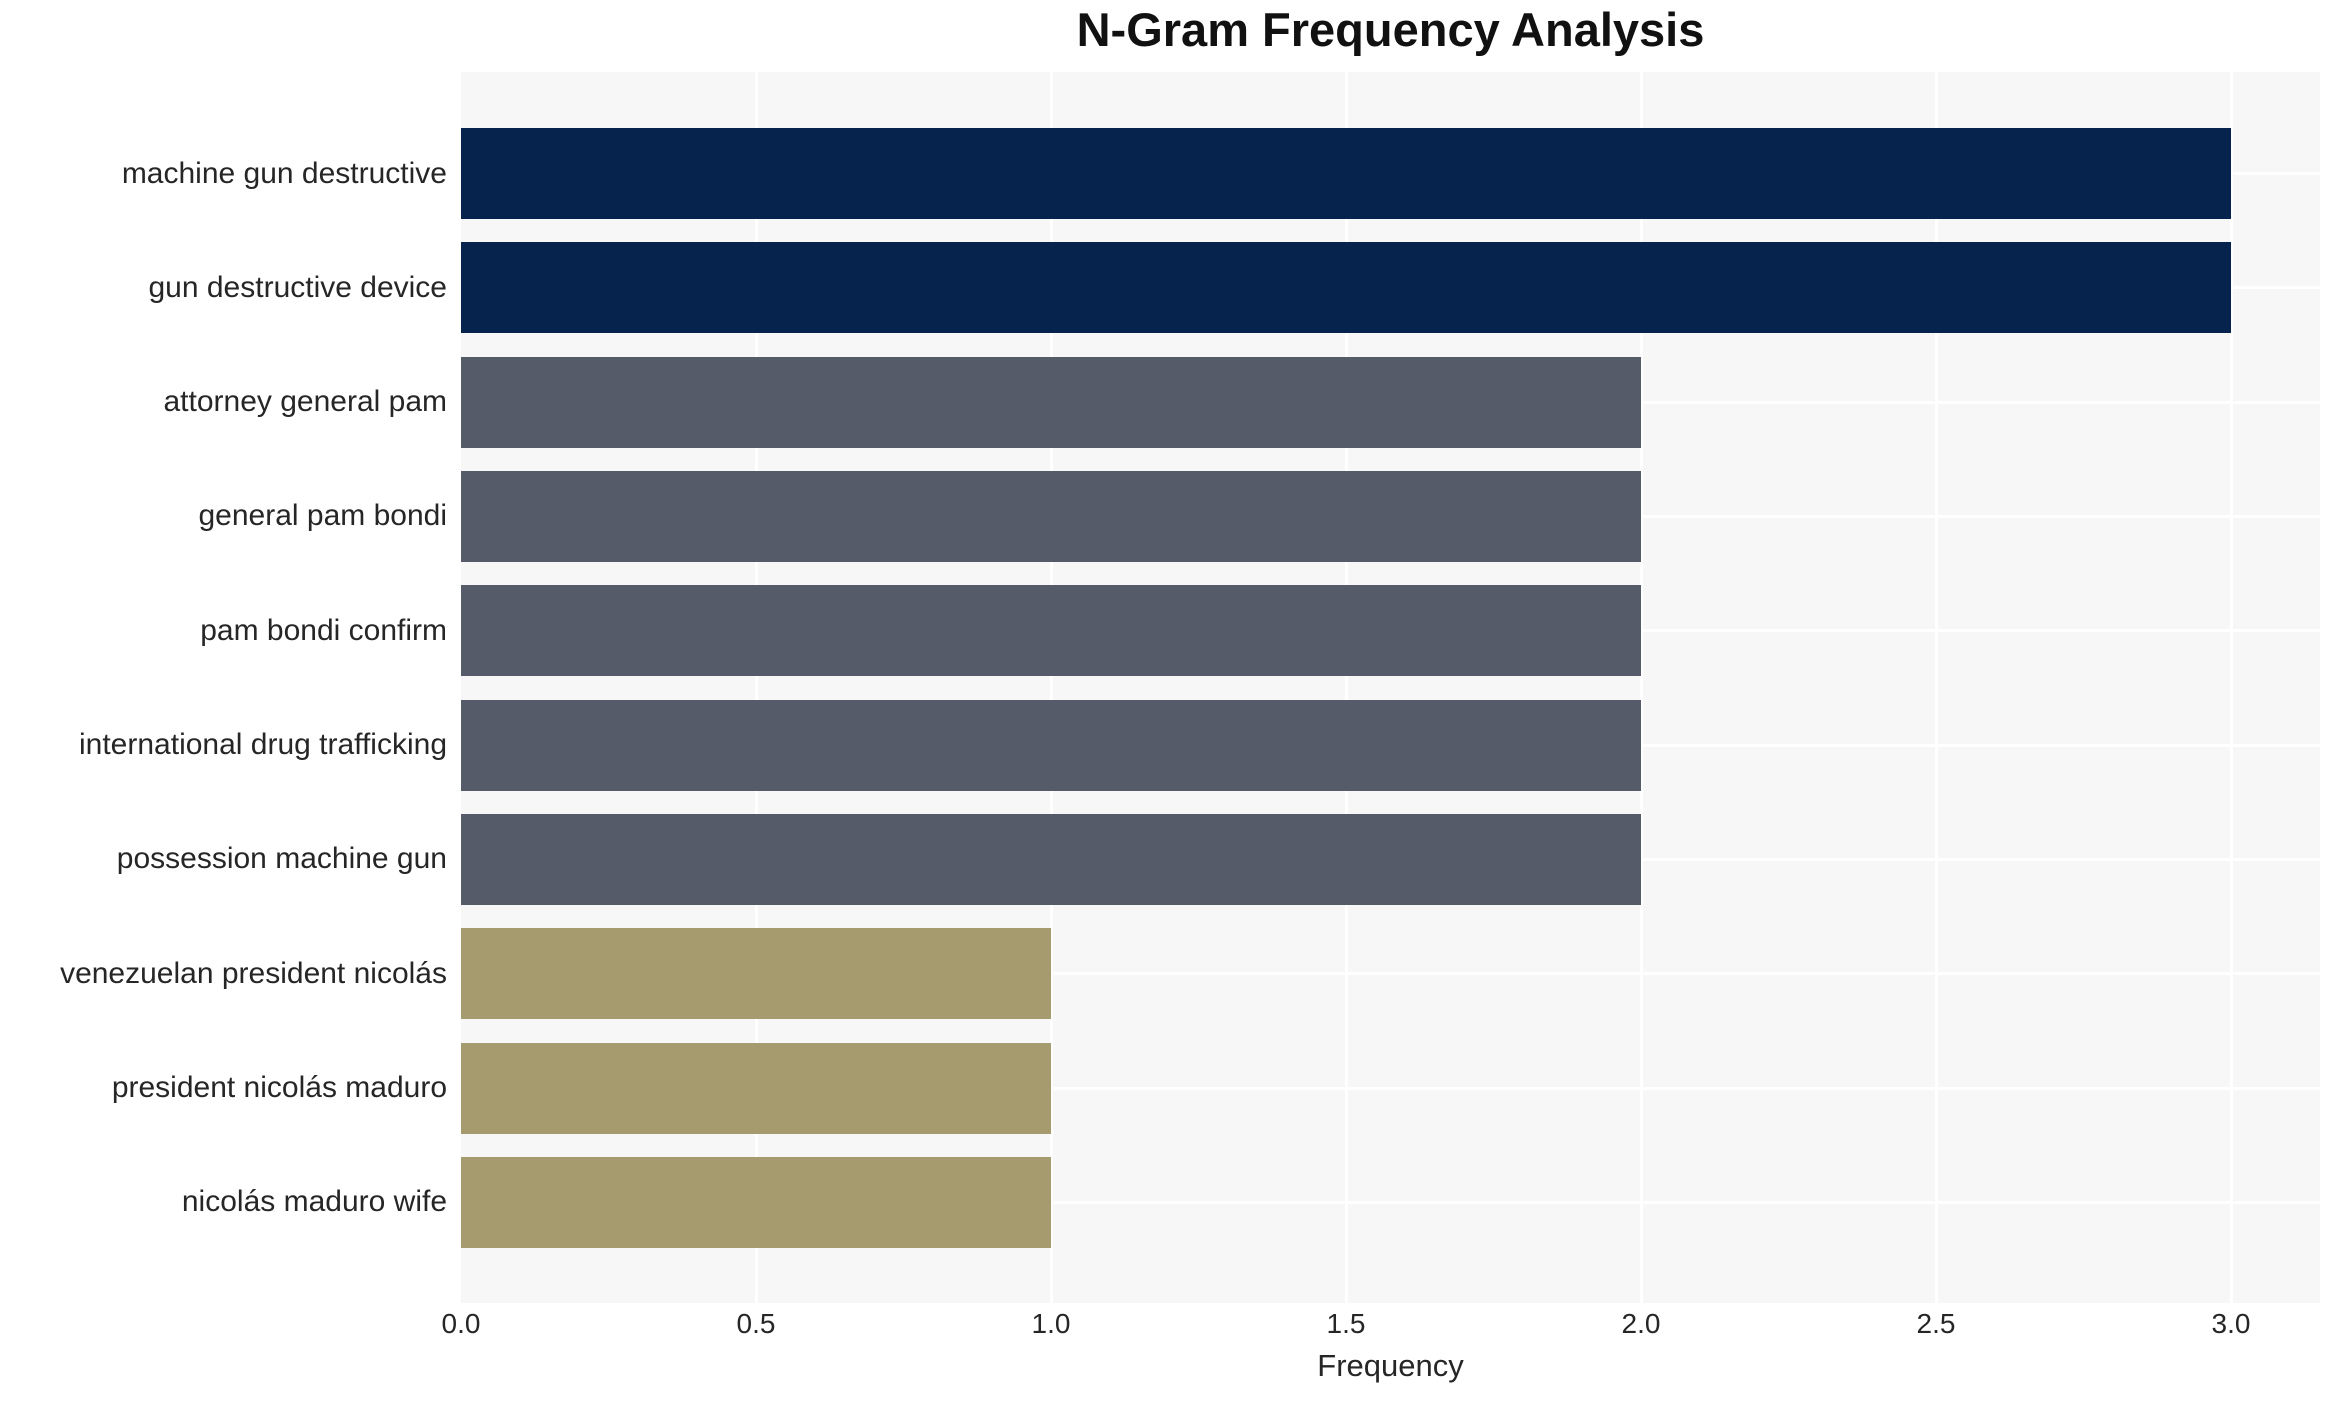 This screenshot has width=2339, height=1402. I want to click on x-tick-label: 3.0, so click(2231, 1323).